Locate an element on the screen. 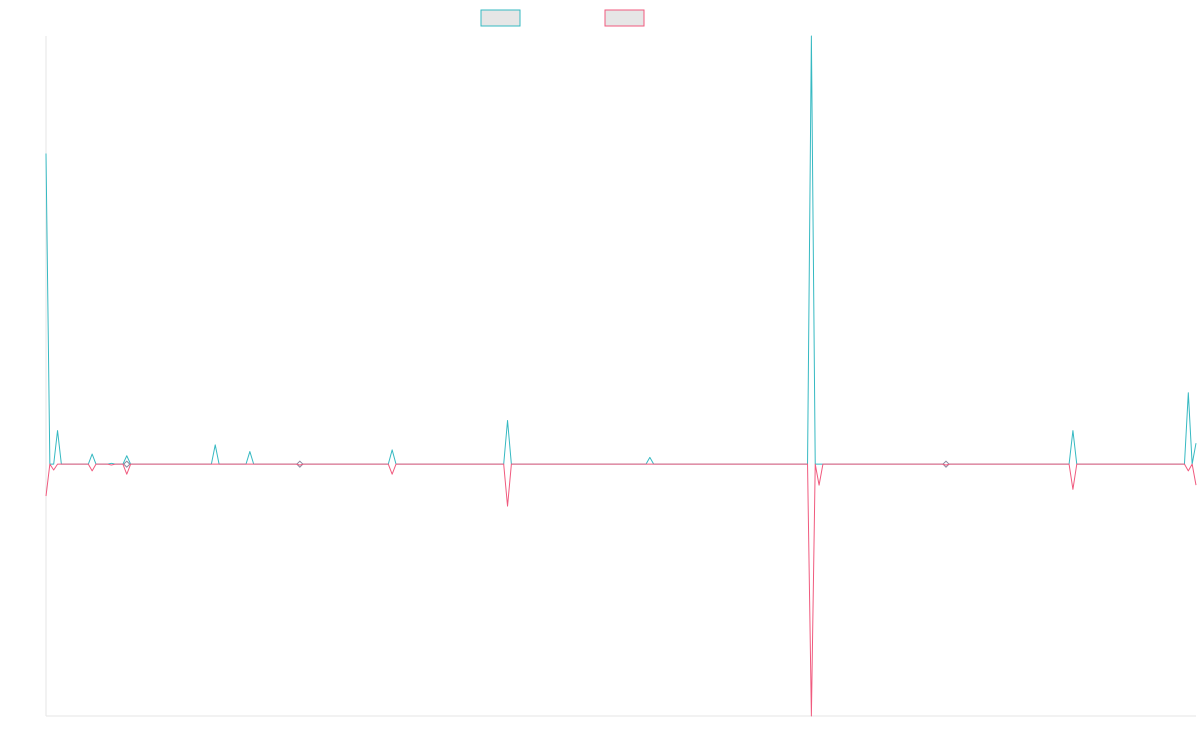  legend is located at coordinates (562, 18).